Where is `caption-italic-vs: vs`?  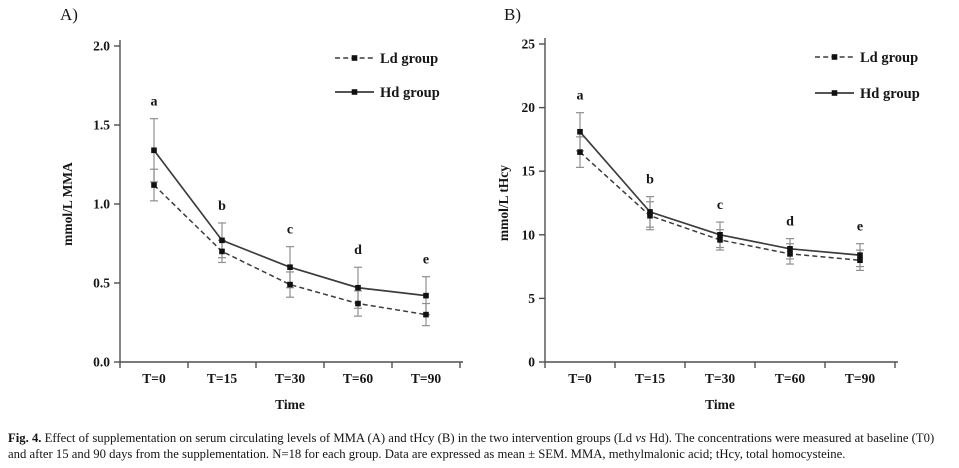 caption-italic-vs: vs is located at coordinates (640, 438).